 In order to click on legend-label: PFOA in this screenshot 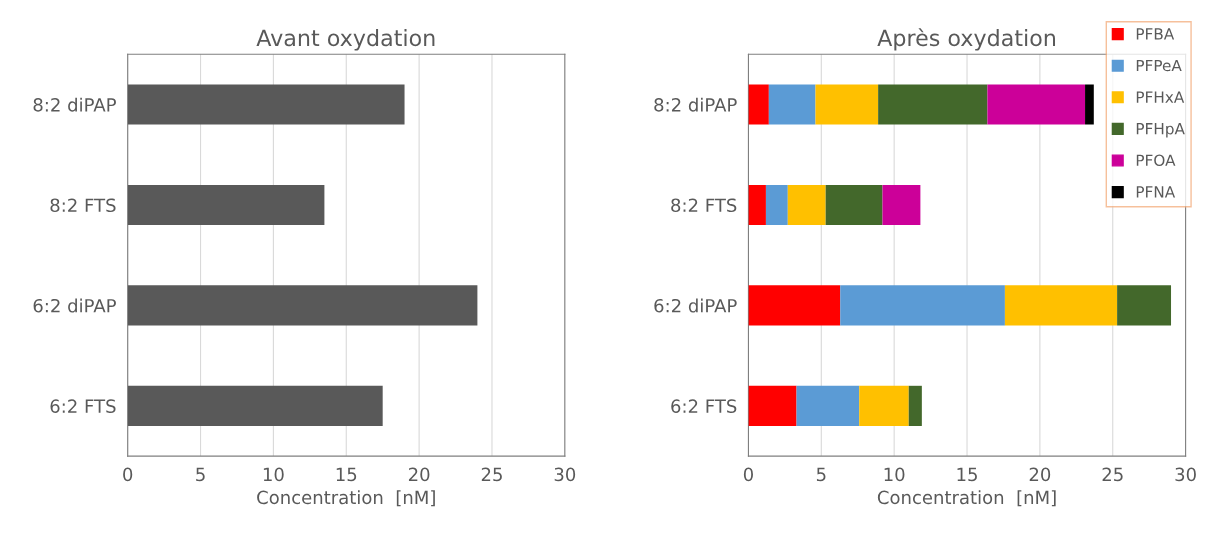, I will do `click(1156, 160)`.